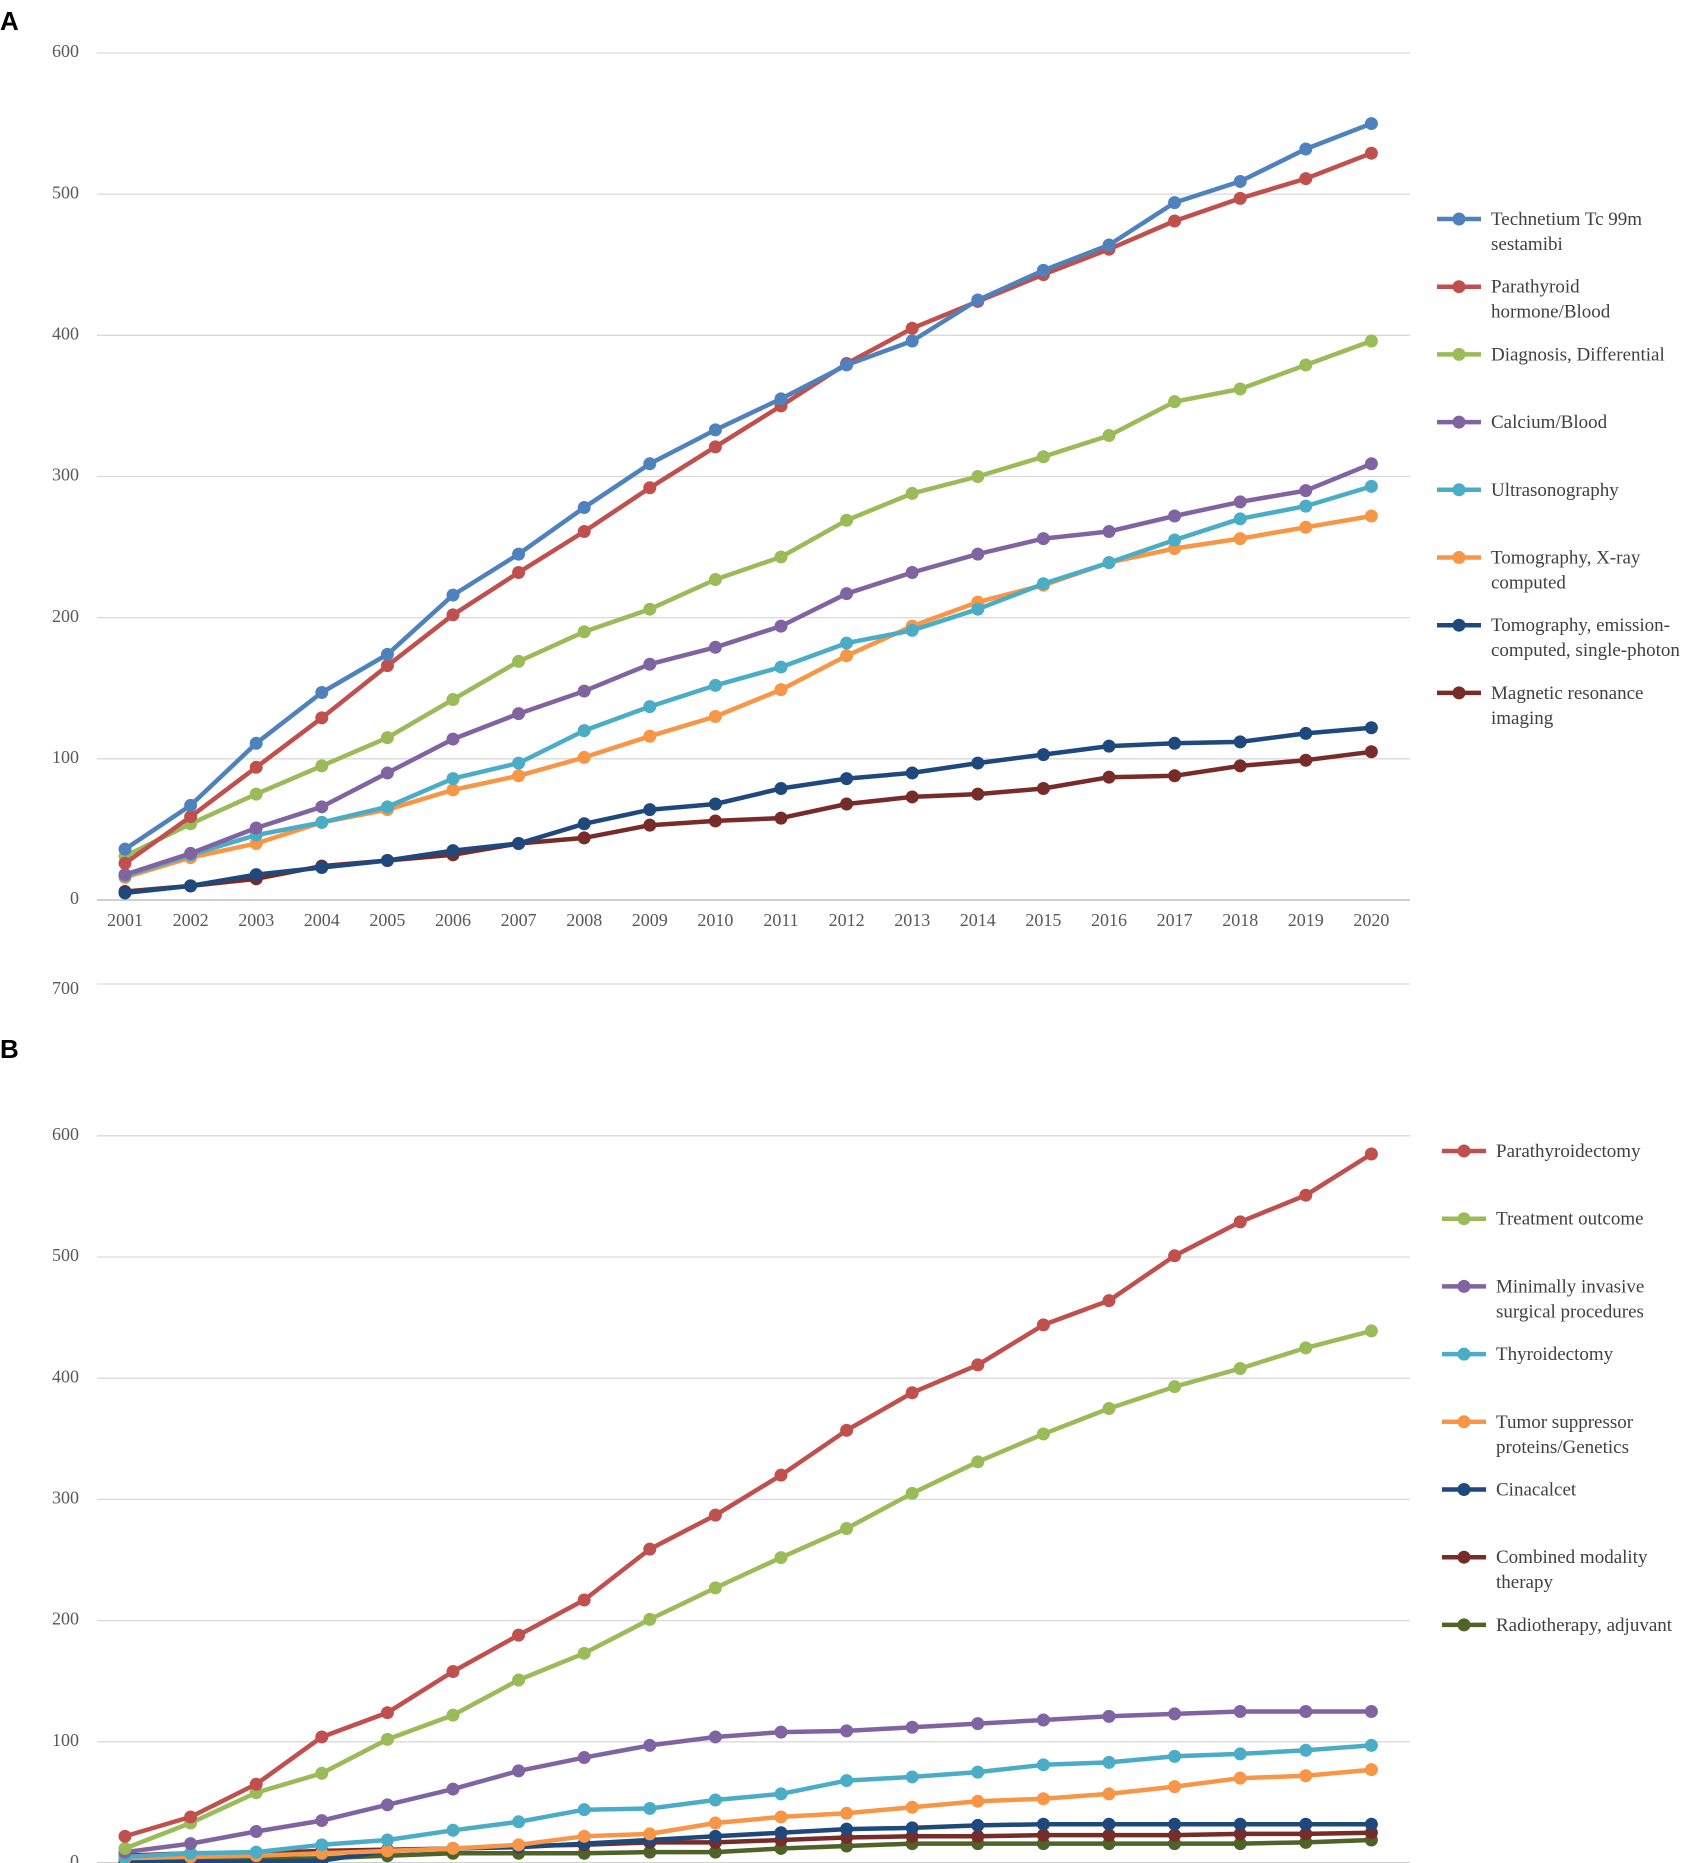 The width and height of the screenshot is (1702, 1863). What do you see at coordinates (65, 757) in the screenshot?
I see `panel-a-y-tick-label: 100` at bounding box center [65, 757].